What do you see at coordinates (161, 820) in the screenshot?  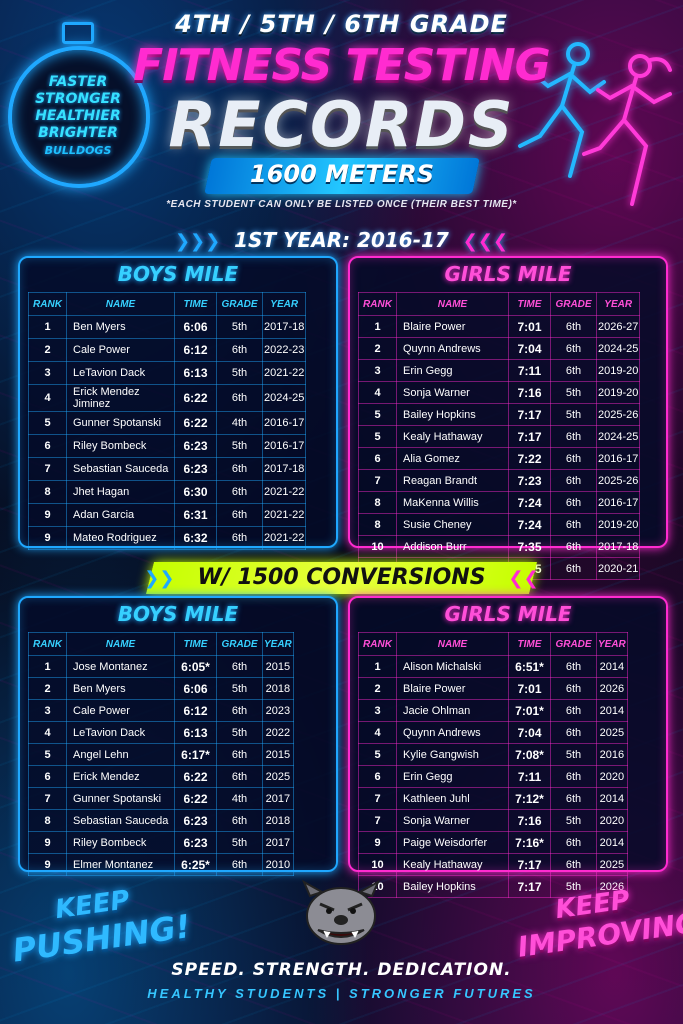 I see `table-row: 8 Sebastian Sauceda 6:23 6th 2018` at bounding box center [161, 820].